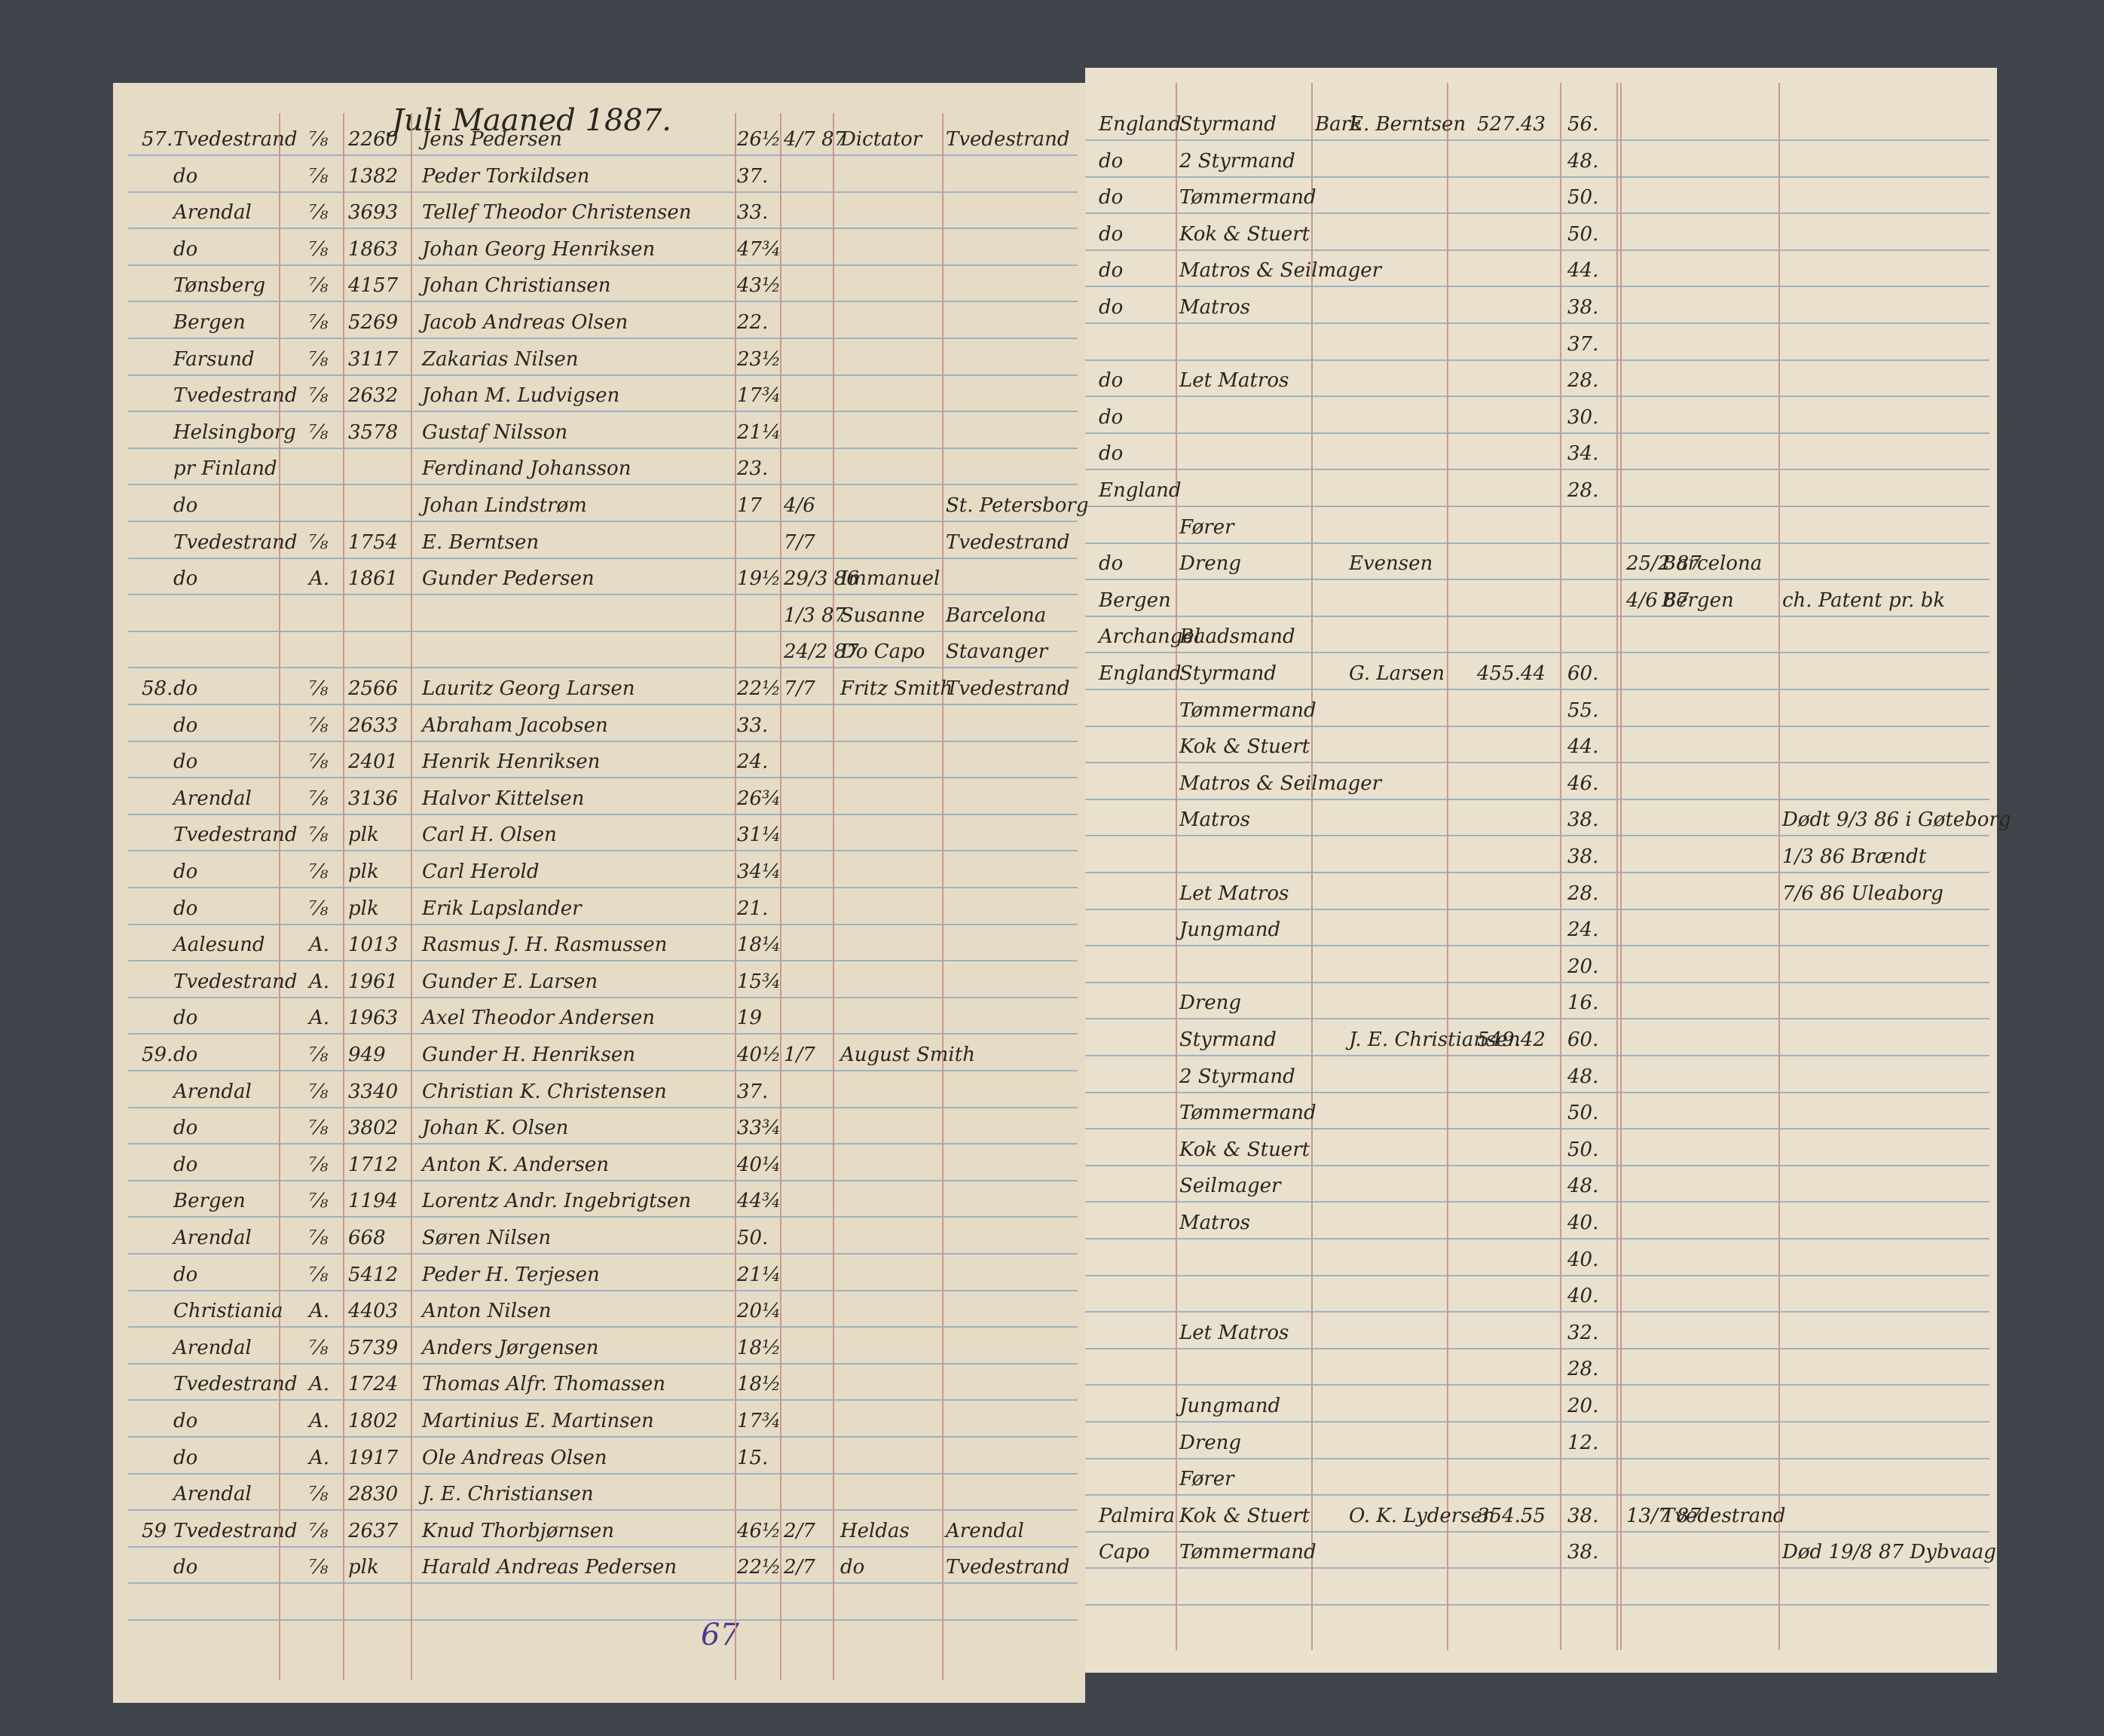 The image size is (2104, 1736). Describe the element at coordinates (759, 286) in the screenshot. I see `entry-age: 43½` at that location.